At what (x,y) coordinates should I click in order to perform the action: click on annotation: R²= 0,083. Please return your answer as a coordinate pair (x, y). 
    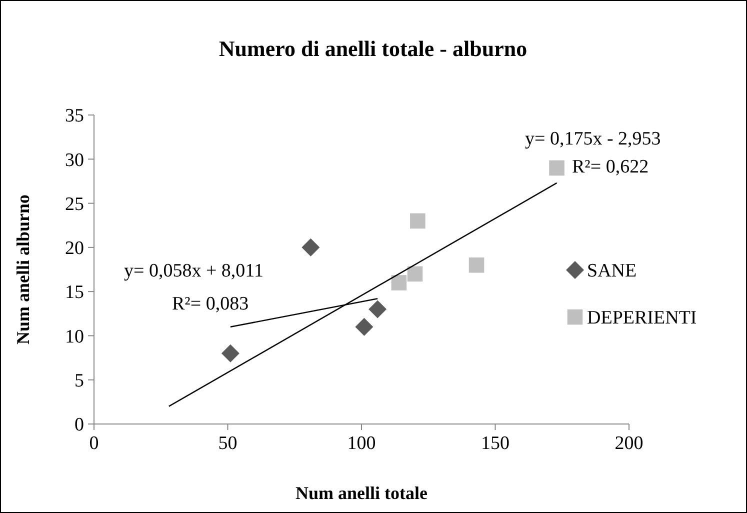
    Looking at the image, I should click on (210, 304).